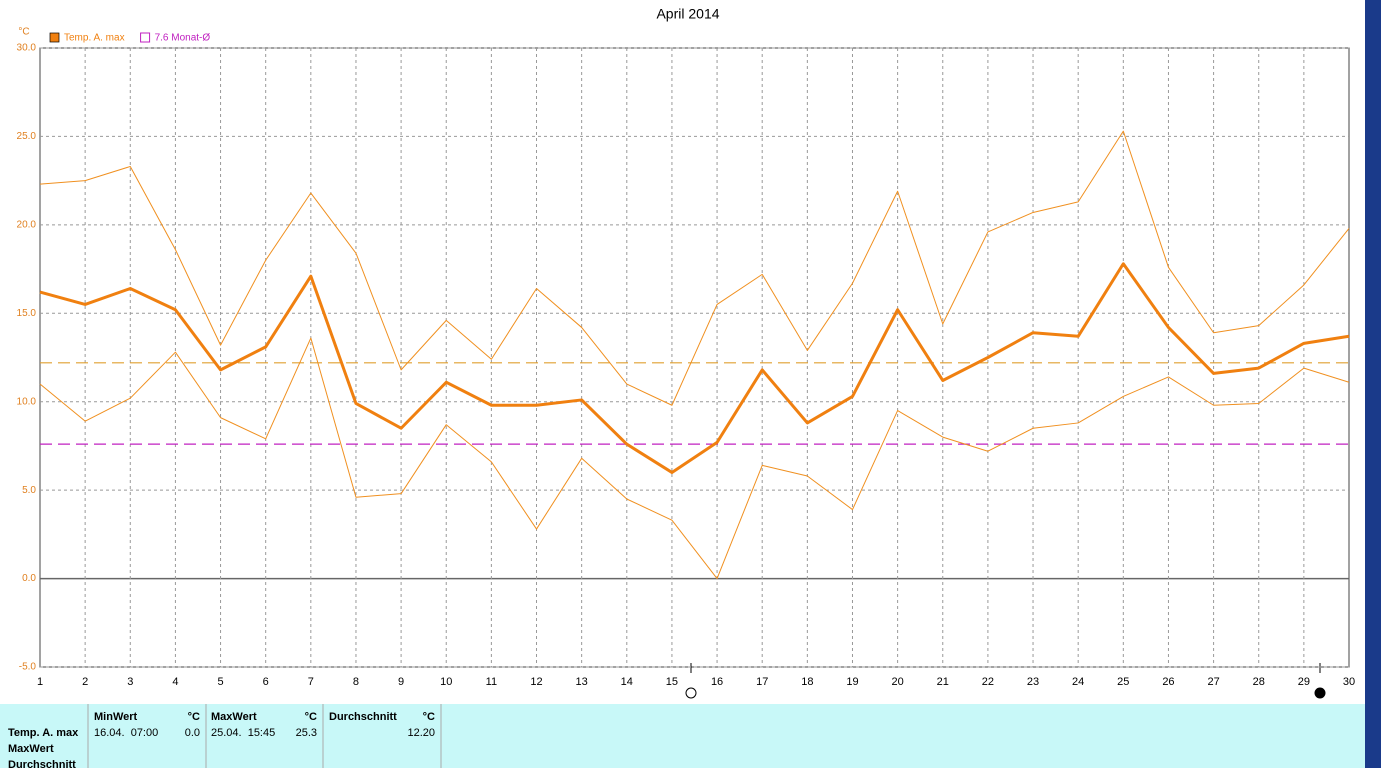 The width and height of the screenshot is (1381, 768). Describe the element at coordinates (401, 682) in the screenshot. I see `x-tick-label: 9` at that location.